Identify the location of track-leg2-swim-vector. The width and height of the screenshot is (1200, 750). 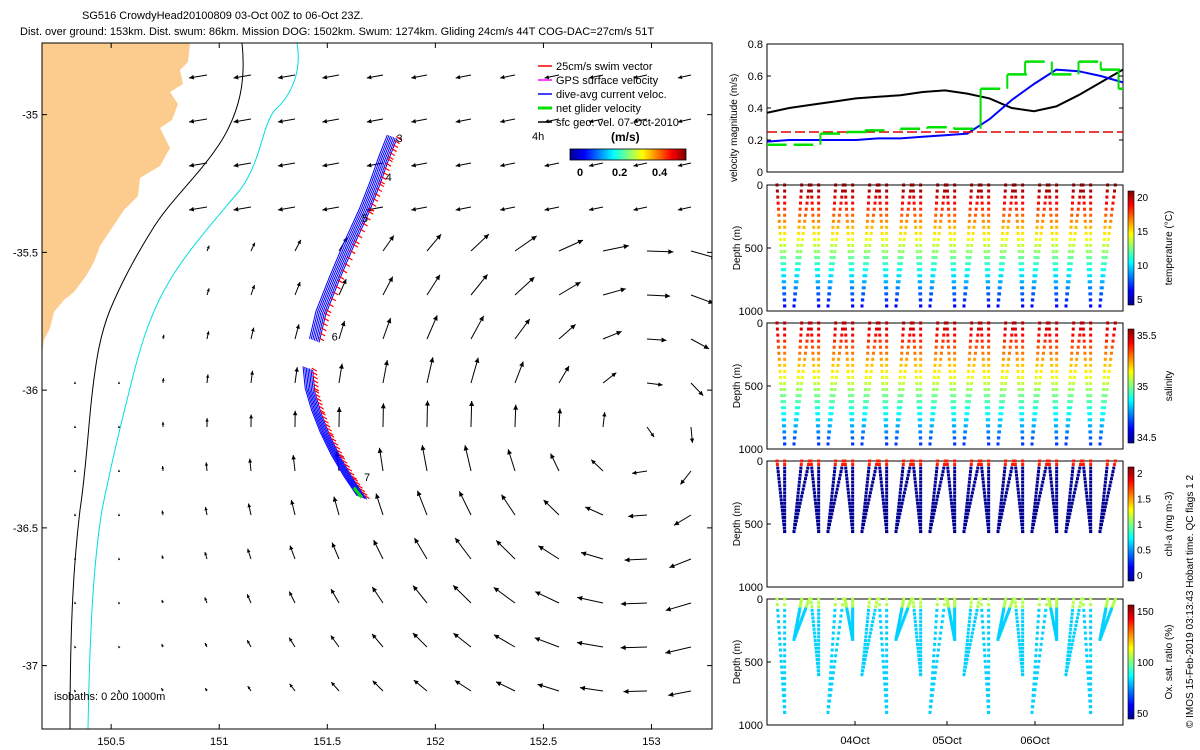
(342, 457).